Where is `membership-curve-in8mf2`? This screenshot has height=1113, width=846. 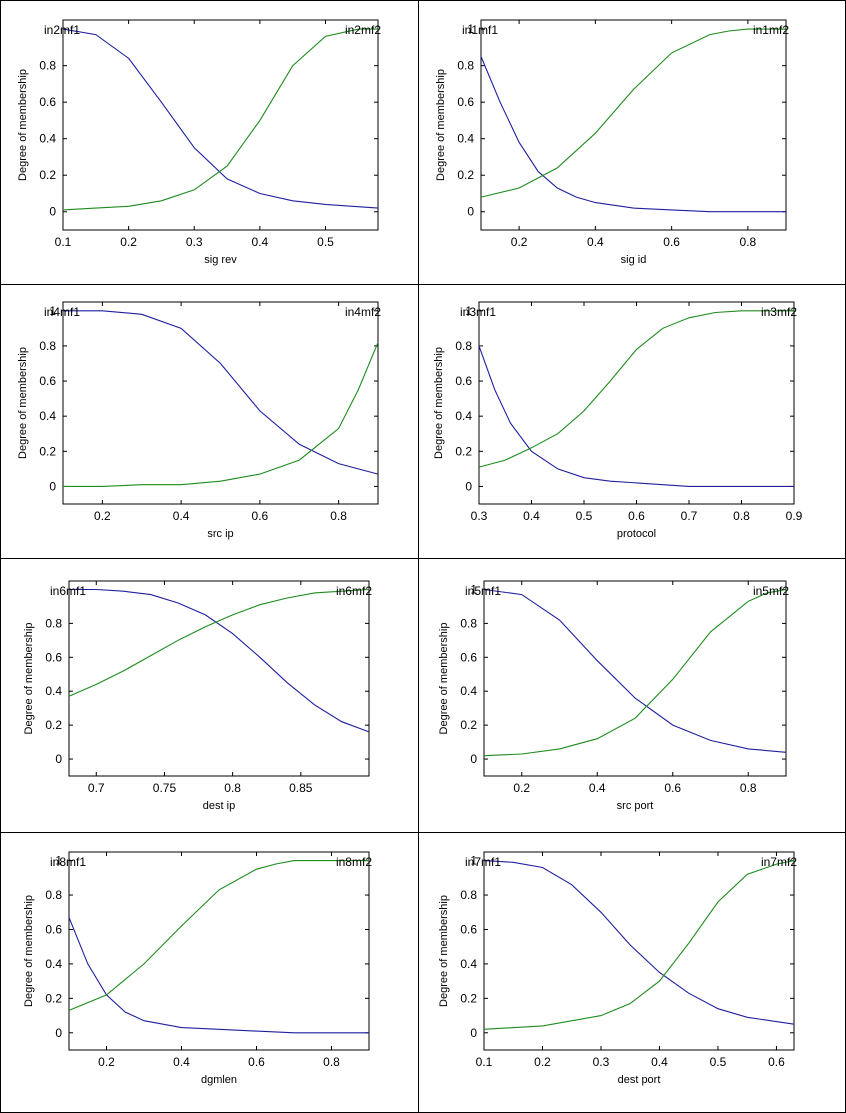 membership-curve-in8mf2 is located at coordinates (218, 935).